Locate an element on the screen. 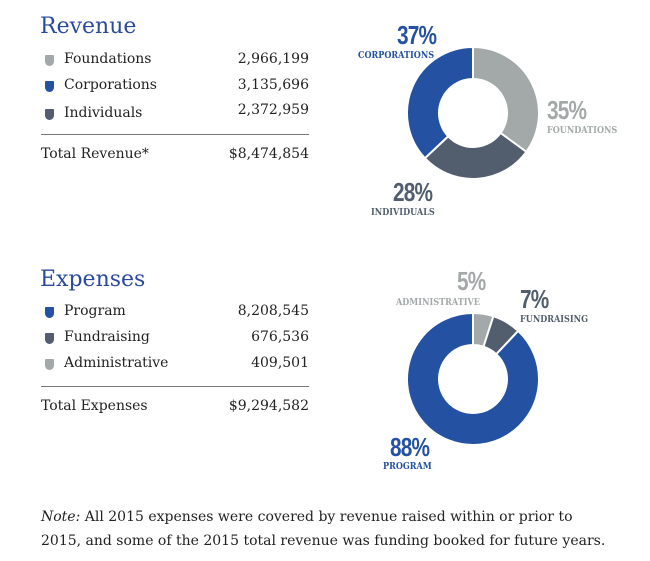 Image resolution: width=650 pixels, height=561 pixels. row-label: Foundations is located at coordinates (108, 59).